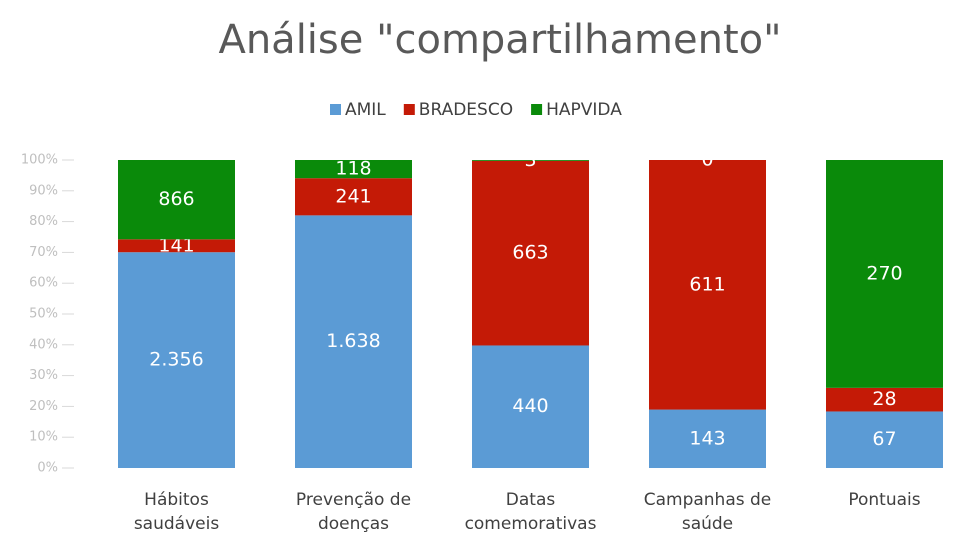 Image resolution: width=962 pixels, height=540 pixels. Describe the element at coordinates (530, 512) in the screenshot. I see `x-tick-label: Datas comemorativas` at that location.